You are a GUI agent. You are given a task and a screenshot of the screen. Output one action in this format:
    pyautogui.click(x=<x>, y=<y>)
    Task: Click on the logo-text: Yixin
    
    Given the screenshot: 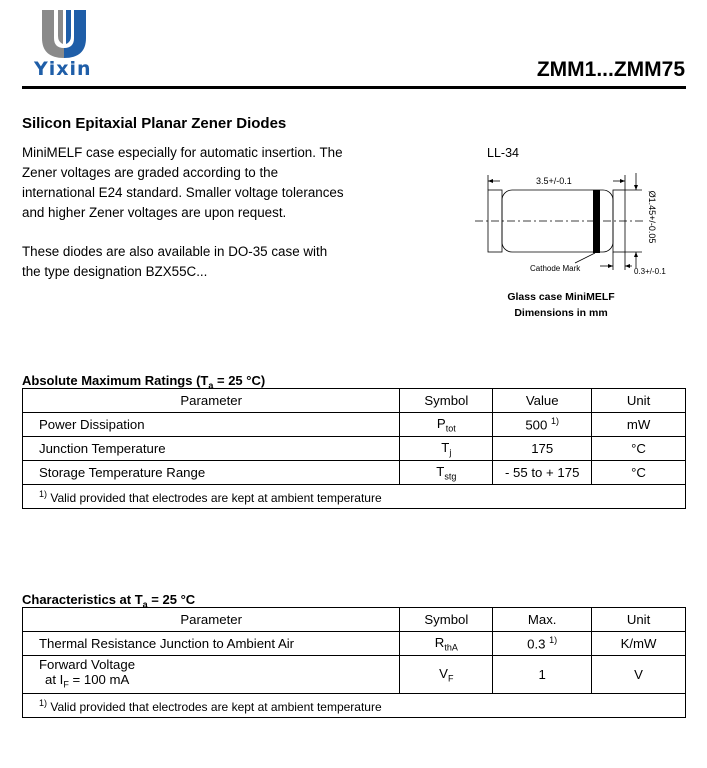 What is the action you would take?
    pyautogui.click(x=63, y=69)
    